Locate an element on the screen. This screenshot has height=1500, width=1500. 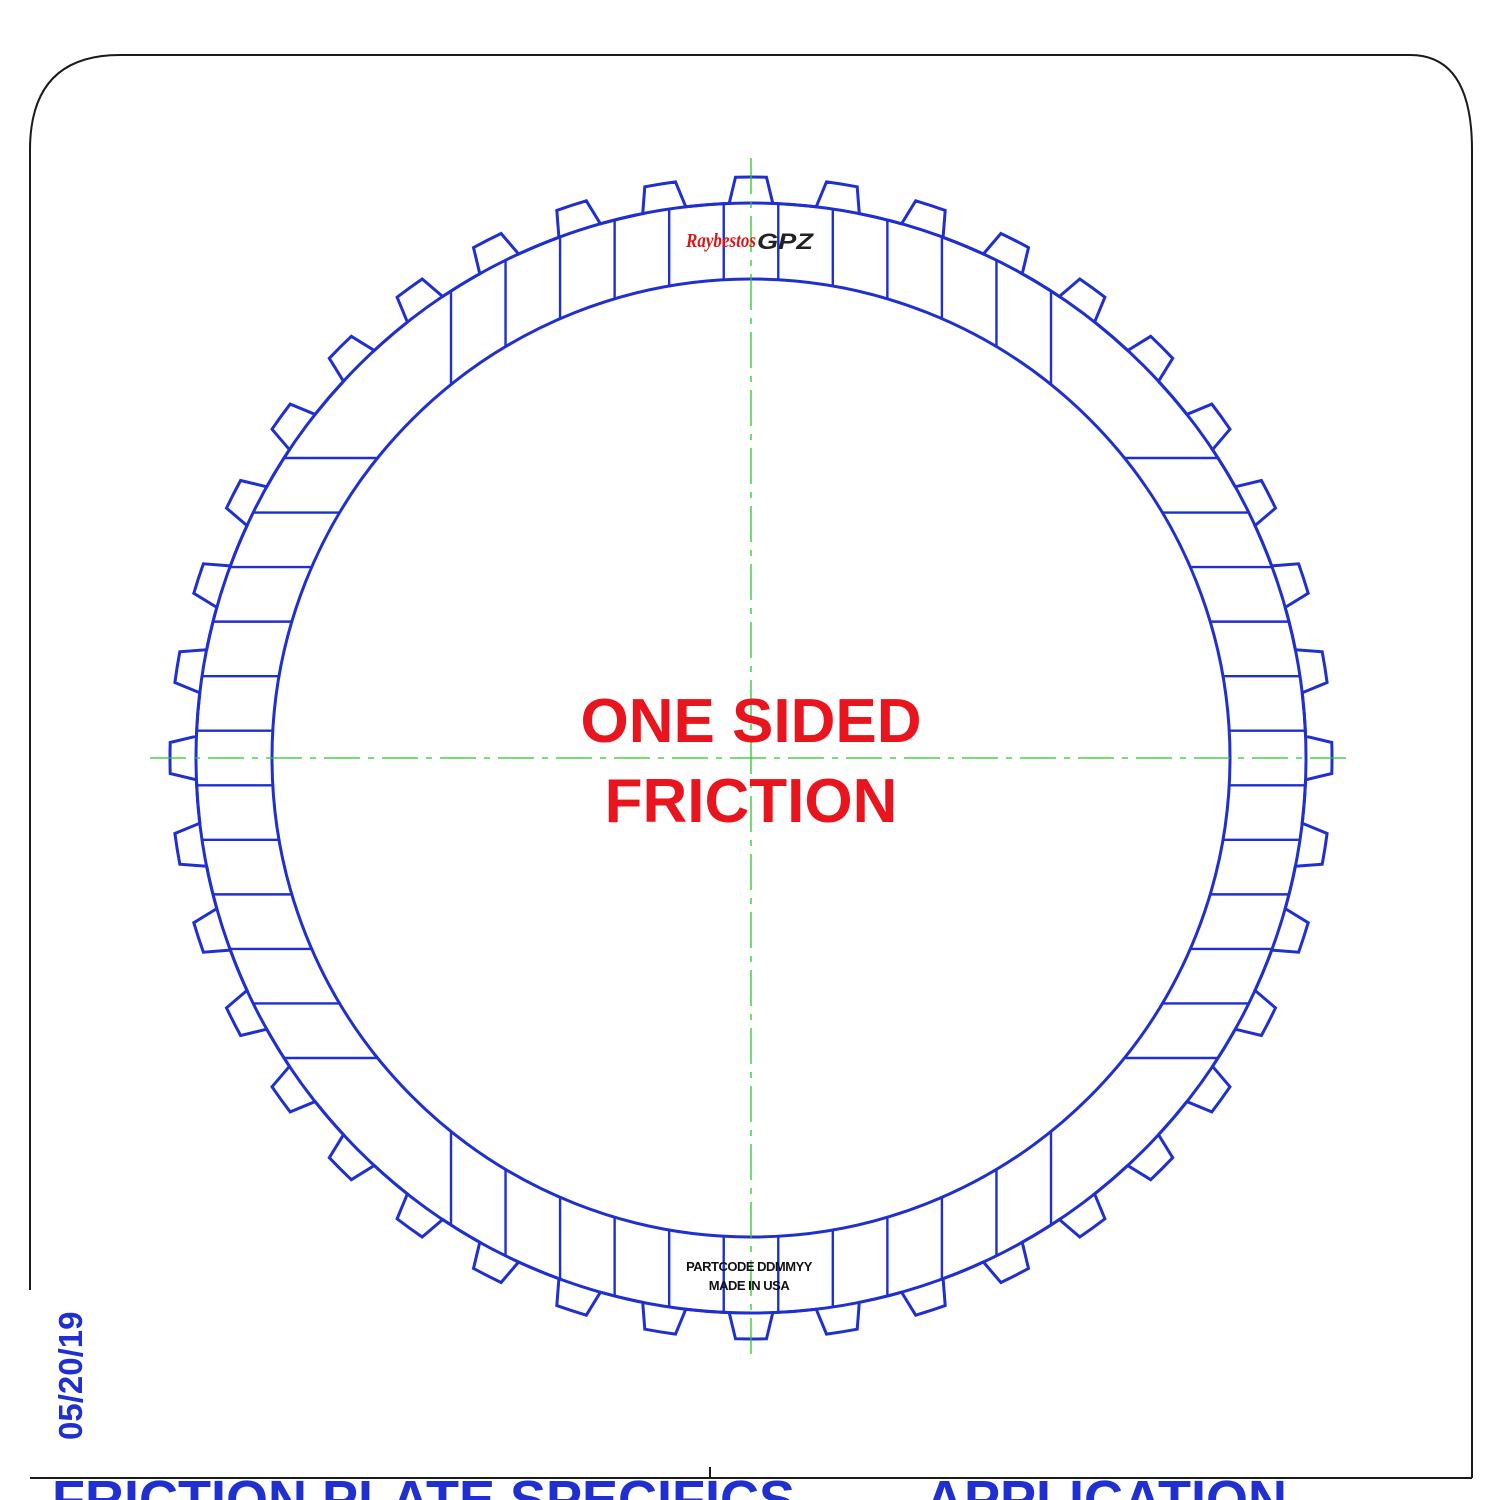
label-line-2: FRICTION is located at coordinates (751, 801).